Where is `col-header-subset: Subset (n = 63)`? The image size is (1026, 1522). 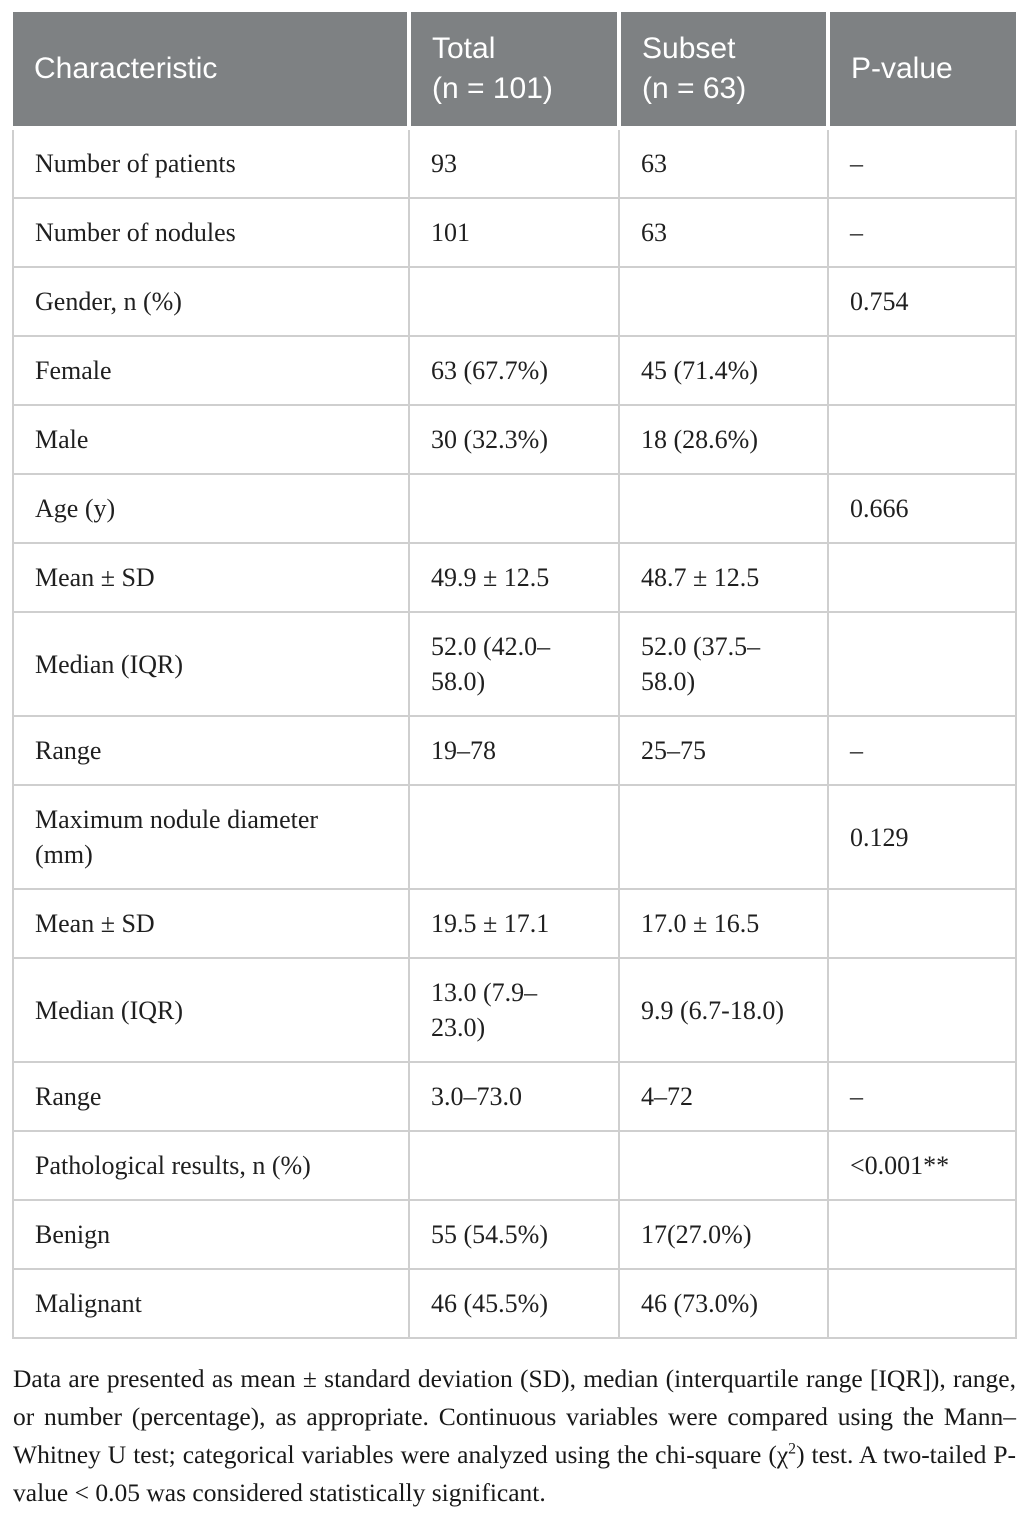
col-header-subset: Subset (n = 63) is located at coordinates (724, 71).